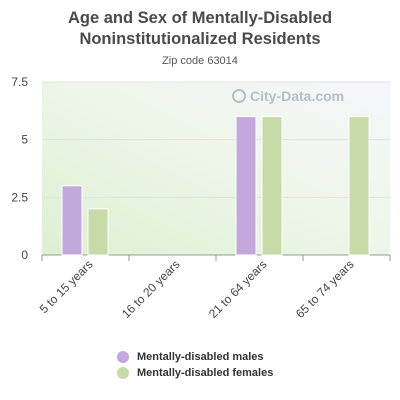  I want to click on legend-item-males: Mentally-disabled males, so click(195, 357).